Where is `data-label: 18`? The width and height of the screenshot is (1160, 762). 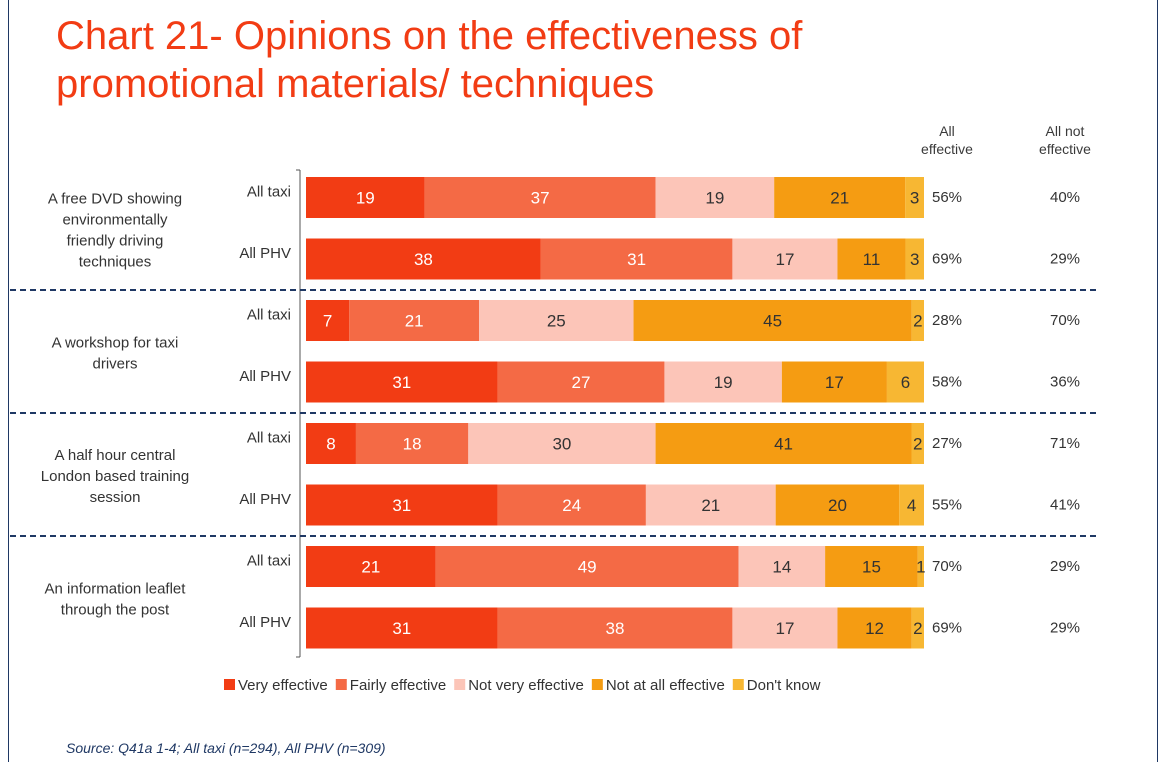 data-label: 18 is located at coordinates (412, 444).